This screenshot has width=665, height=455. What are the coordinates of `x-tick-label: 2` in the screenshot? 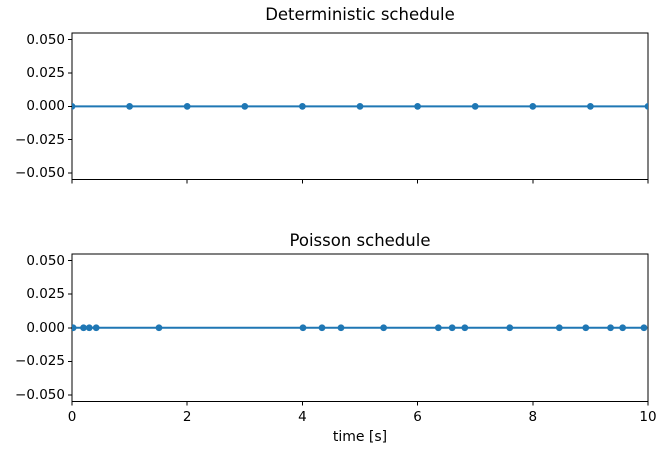 It's located at (187, 417).